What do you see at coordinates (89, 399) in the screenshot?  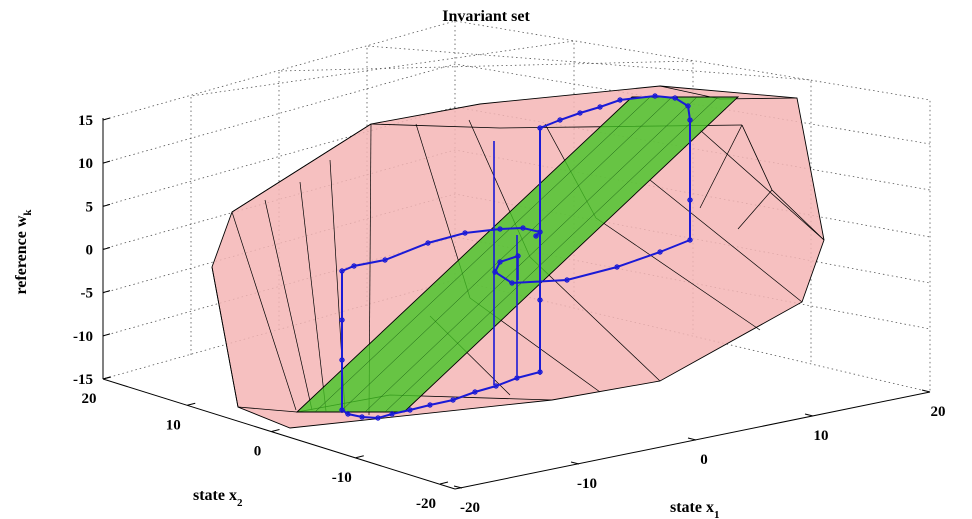 I see `y-tick-label: 20` at bounding box center [89, 399].